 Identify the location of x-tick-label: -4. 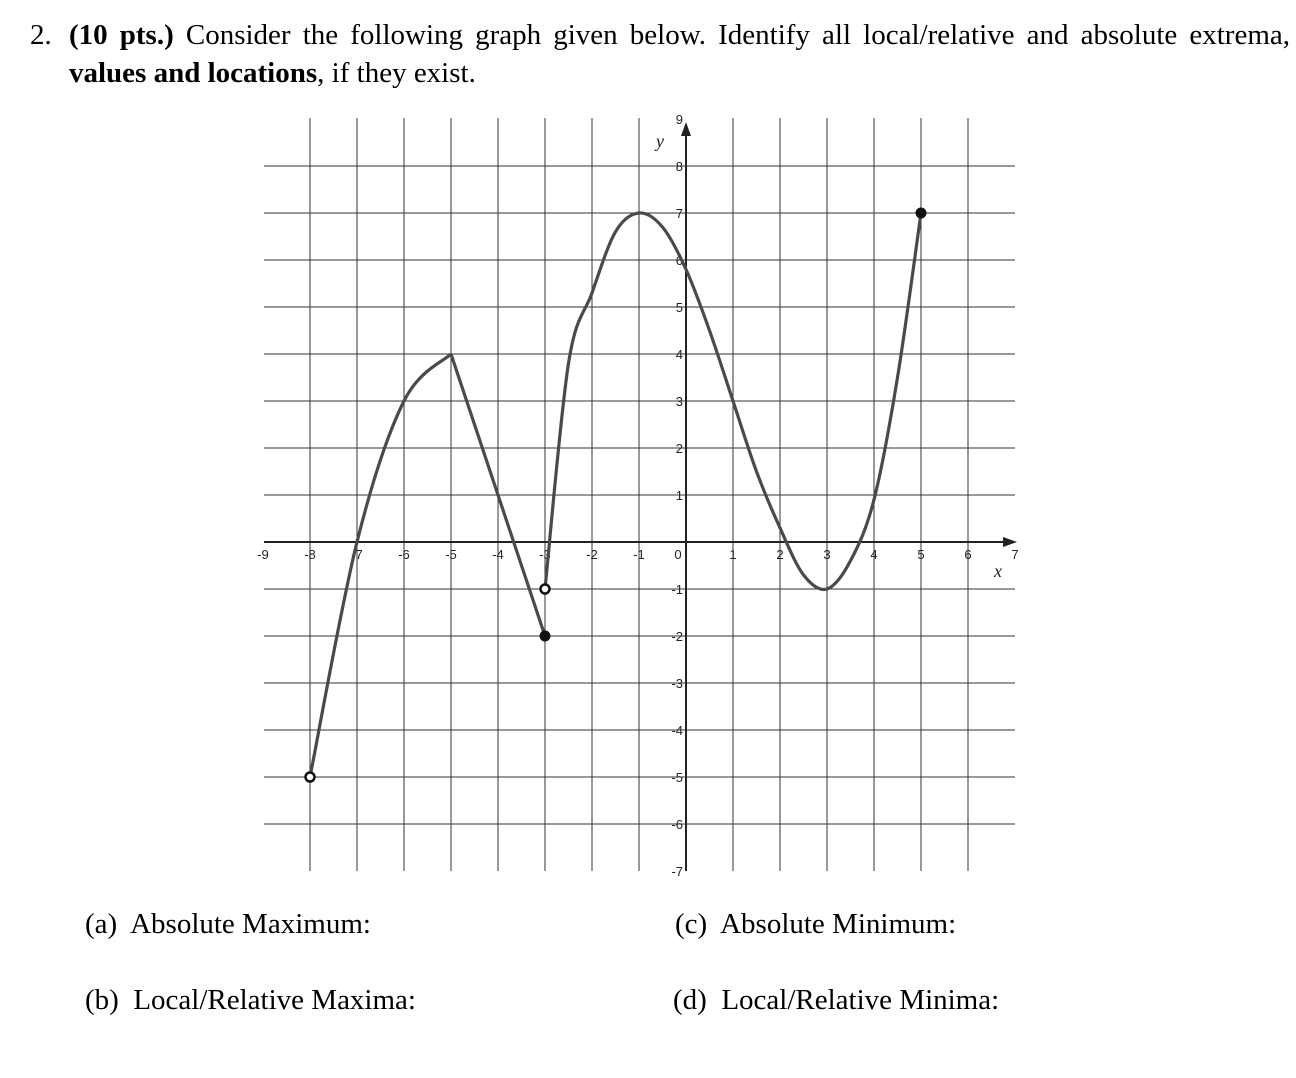
(498, 554).